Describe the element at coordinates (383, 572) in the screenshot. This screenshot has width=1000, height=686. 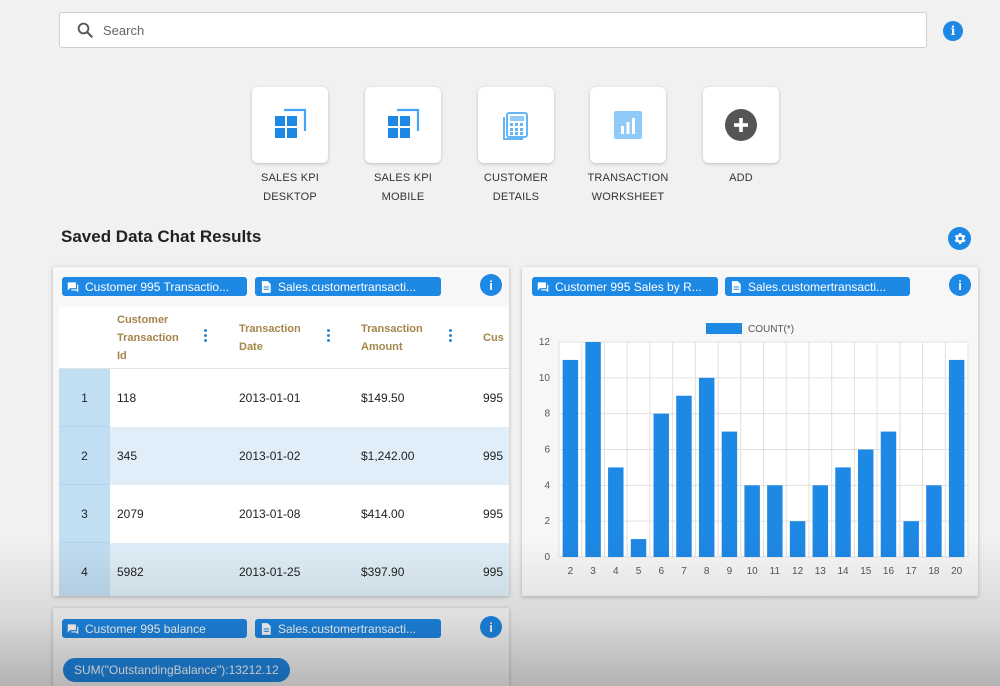
I see `cell-transaction-amount: $397.90` at that location.